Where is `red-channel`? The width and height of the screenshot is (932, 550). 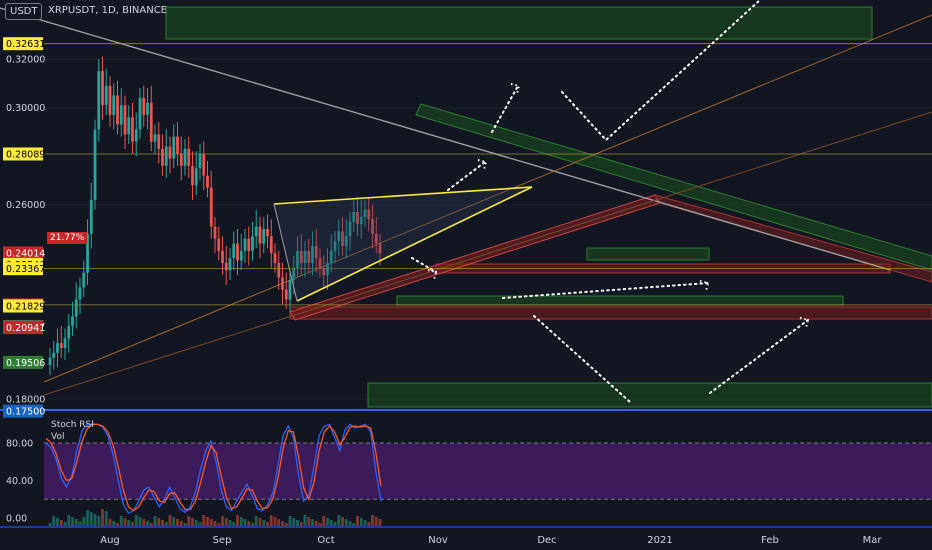 red-channel is located at coordinates (792, 238).